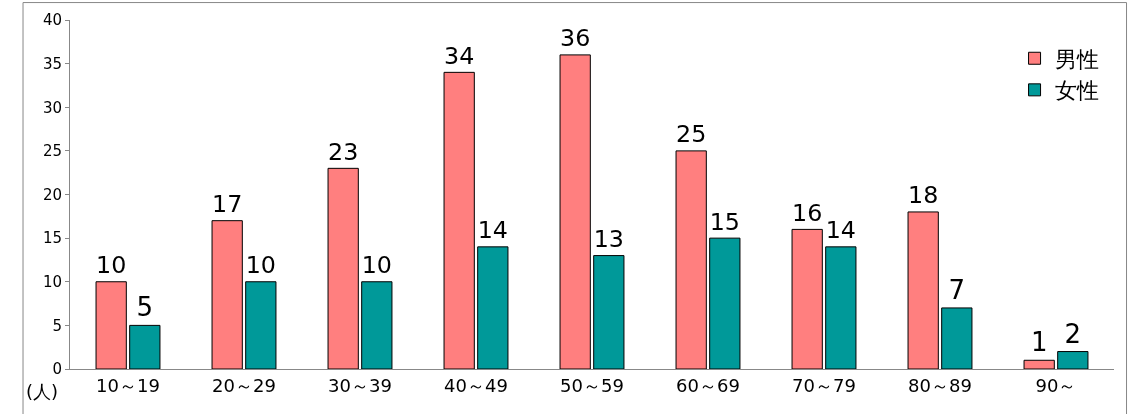 The height and width of the screenshot is (414, 1134). I want to click on y-tick-label: 40, so click(52, 20).